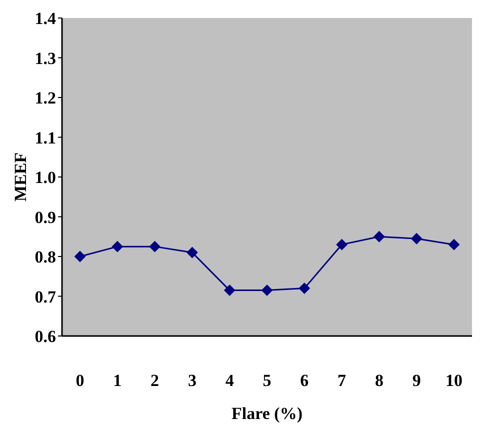  I want to click on y-tick-label: 0.8, so click(45, 257).